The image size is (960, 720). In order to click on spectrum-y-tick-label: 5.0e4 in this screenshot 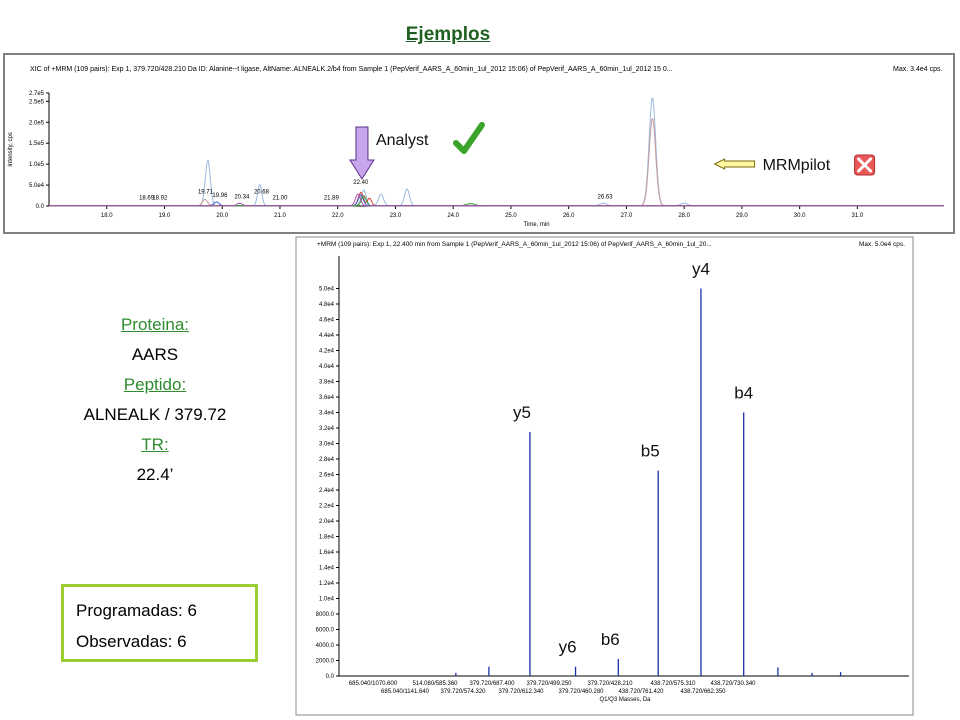, I will do `click(327, 290)`.